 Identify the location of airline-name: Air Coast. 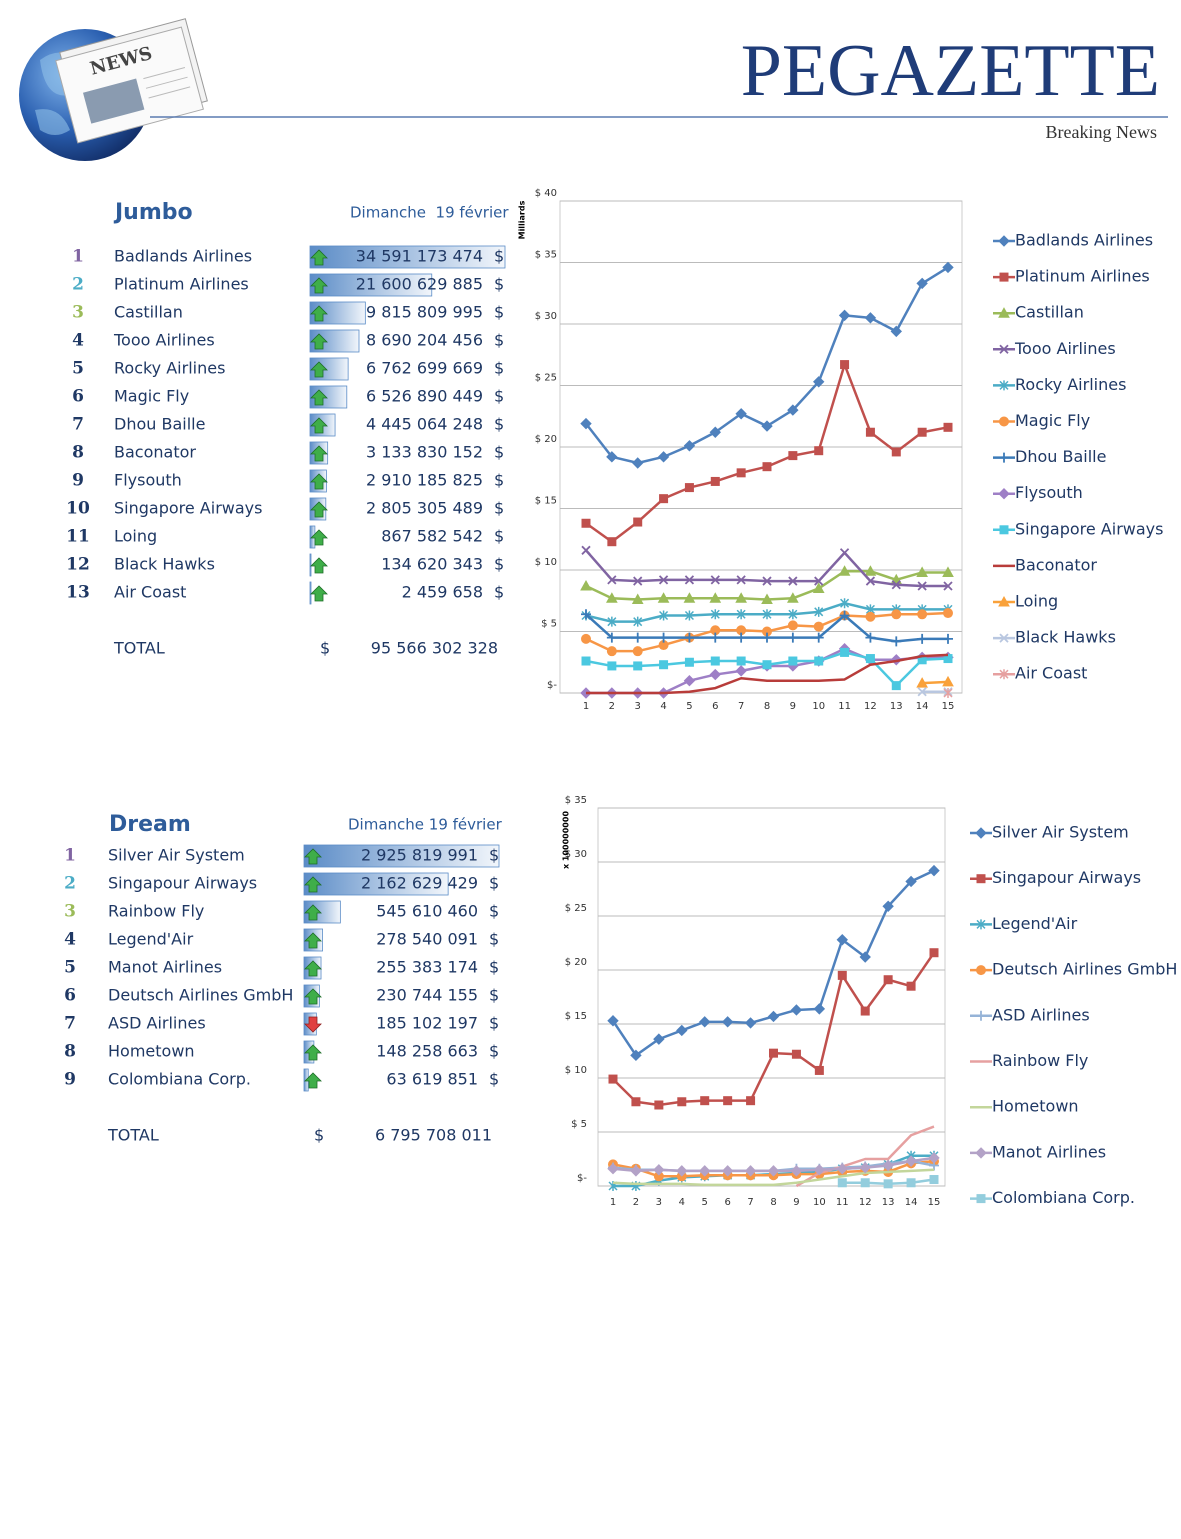
(150, 592).